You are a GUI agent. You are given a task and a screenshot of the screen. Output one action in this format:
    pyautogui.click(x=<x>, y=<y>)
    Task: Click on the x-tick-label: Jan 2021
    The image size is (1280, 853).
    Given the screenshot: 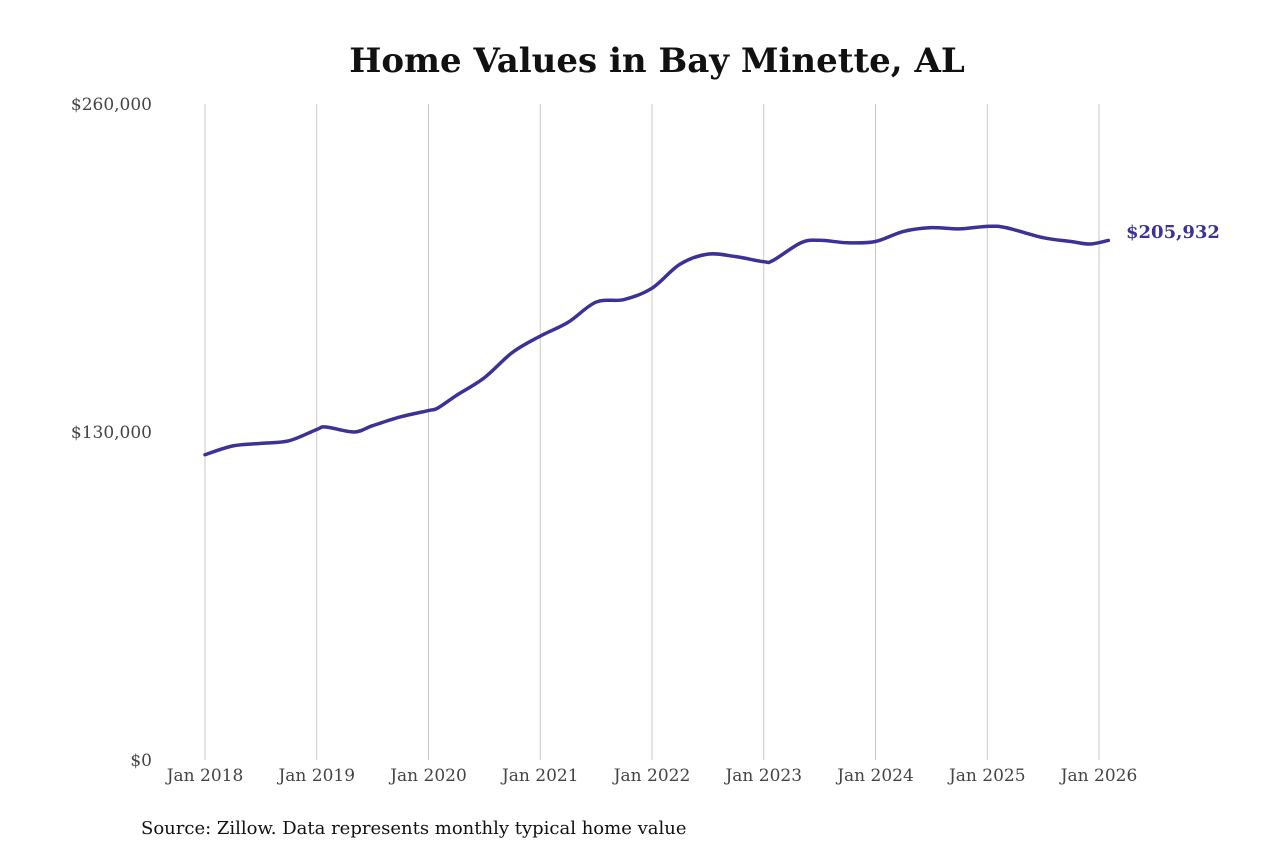 What is the action you would take?
    pyautogui.click(x=539, y=776)
    